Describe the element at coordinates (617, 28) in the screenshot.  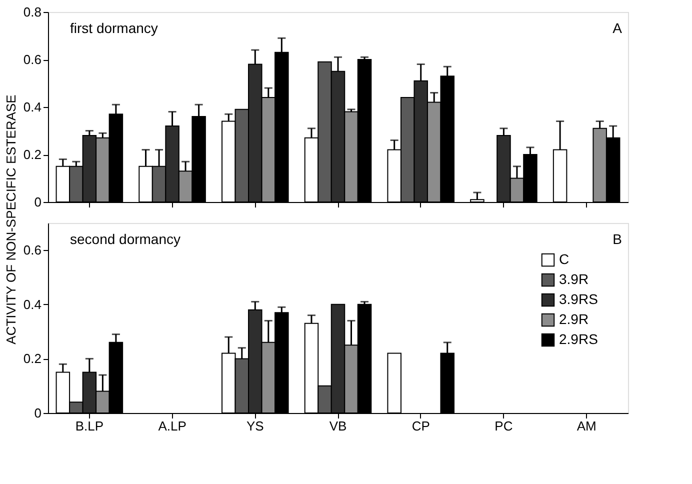
I see `annotation: A` at that location.